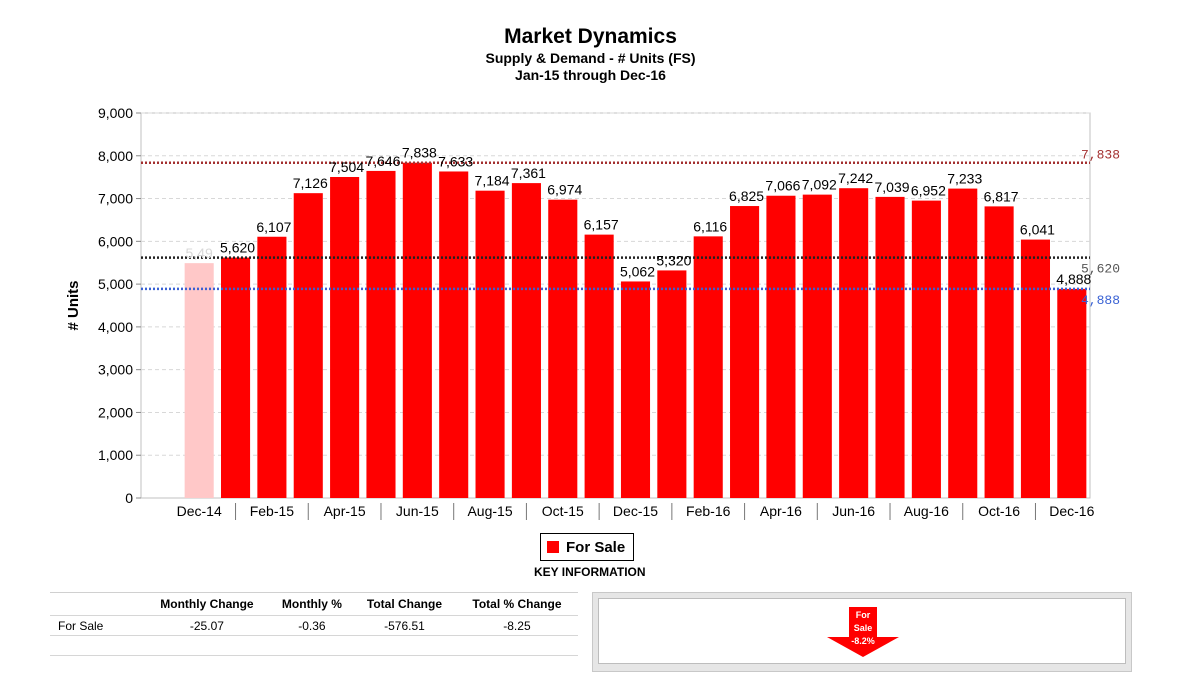  What do you see at coordinates (637, 271) in the screenshot?
I see `data-label: 5,062` at bounding box center [637, 271].